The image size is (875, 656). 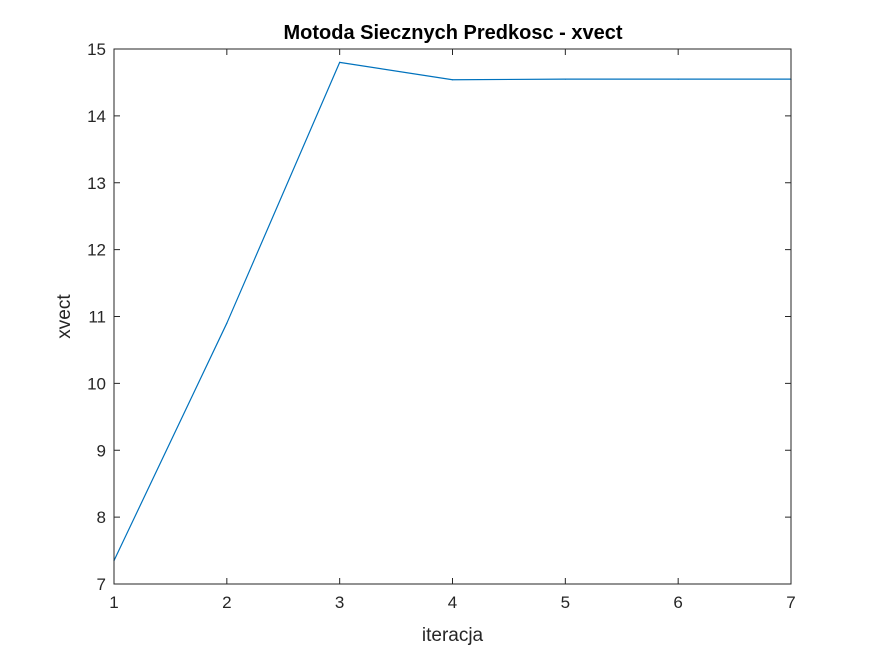 What do you see at coordinates (226, 602) in the screenshot?
I see `x-tick-label: 2` at bounding box center [226, 602].